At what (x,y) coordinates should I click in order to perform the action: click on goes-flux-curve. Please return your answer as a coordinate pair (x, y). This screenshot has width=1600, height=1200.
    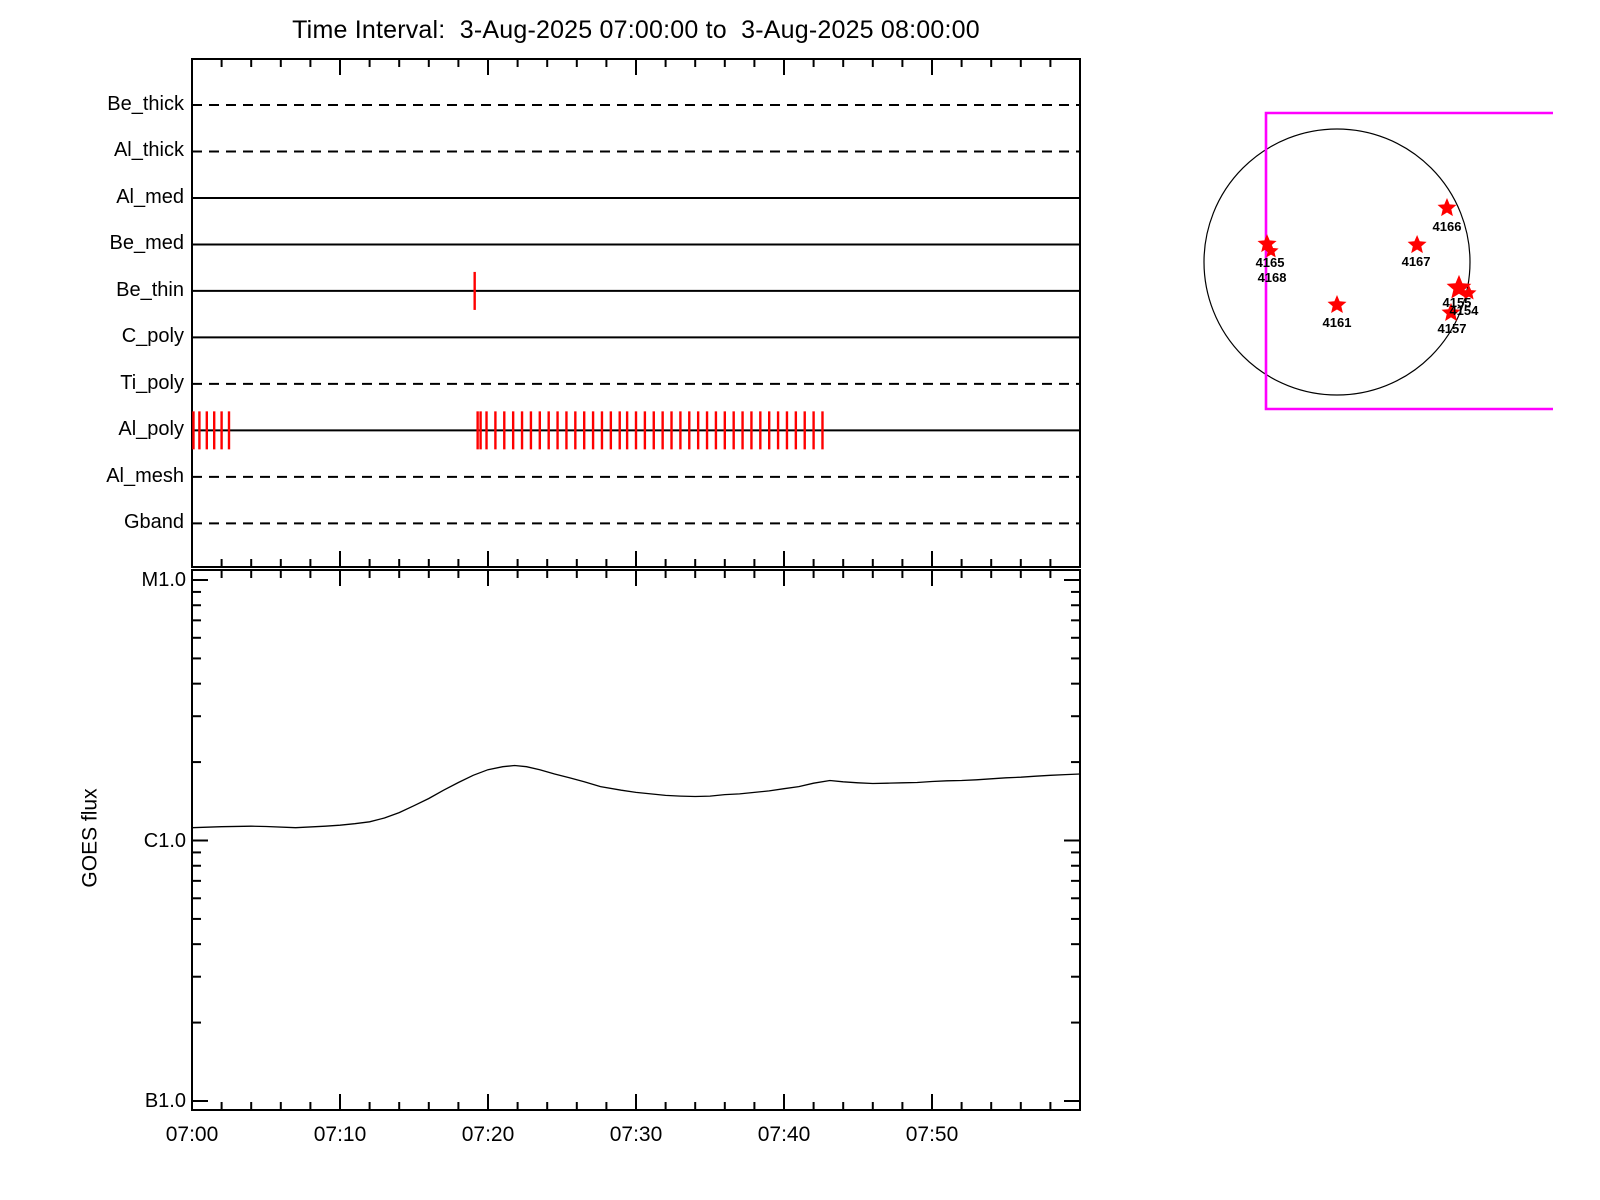
    Looking at the image, I should click on (636, 796).